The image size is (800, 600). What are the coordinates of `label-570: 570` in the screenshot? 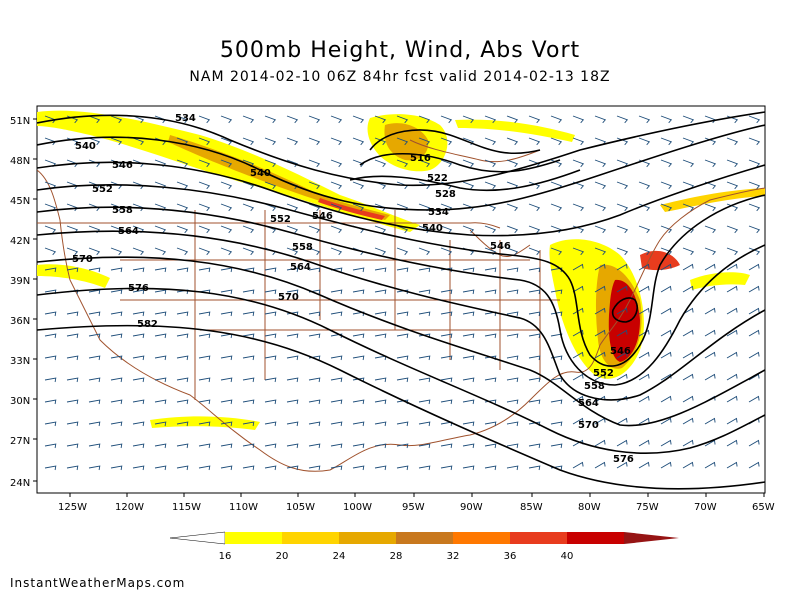 It's located at (82, 259).